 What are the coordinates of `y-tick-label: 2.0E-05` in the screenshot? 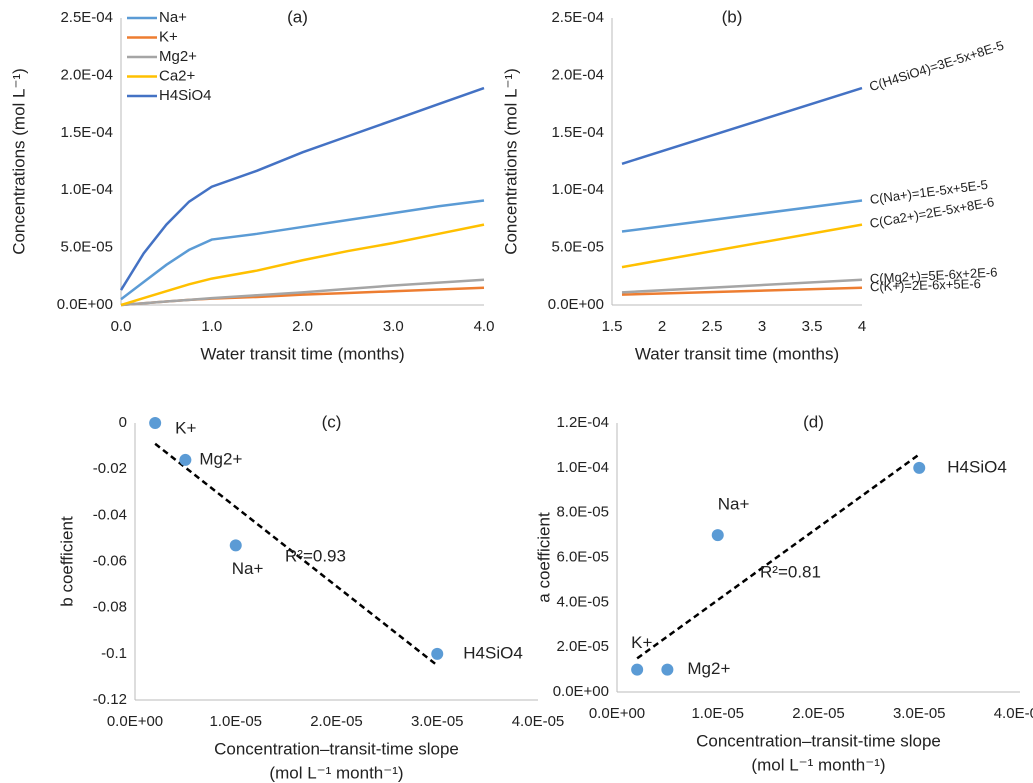 It's located at (582, 646).